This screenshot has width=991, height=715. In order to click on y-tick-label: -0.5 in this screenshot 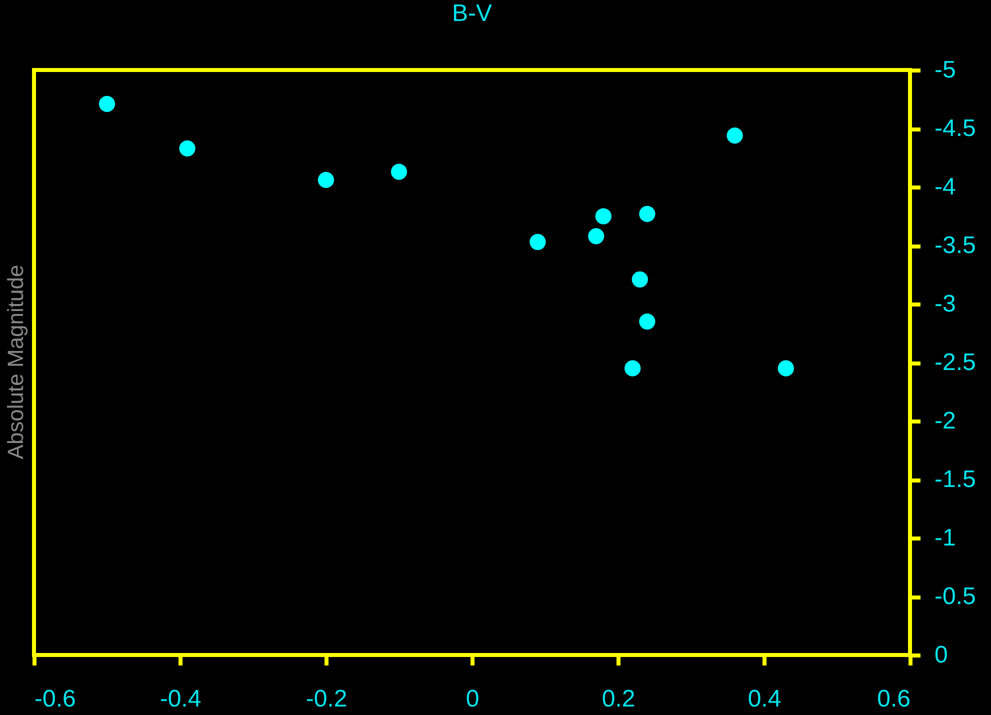, I will do `click(955, 596)`.